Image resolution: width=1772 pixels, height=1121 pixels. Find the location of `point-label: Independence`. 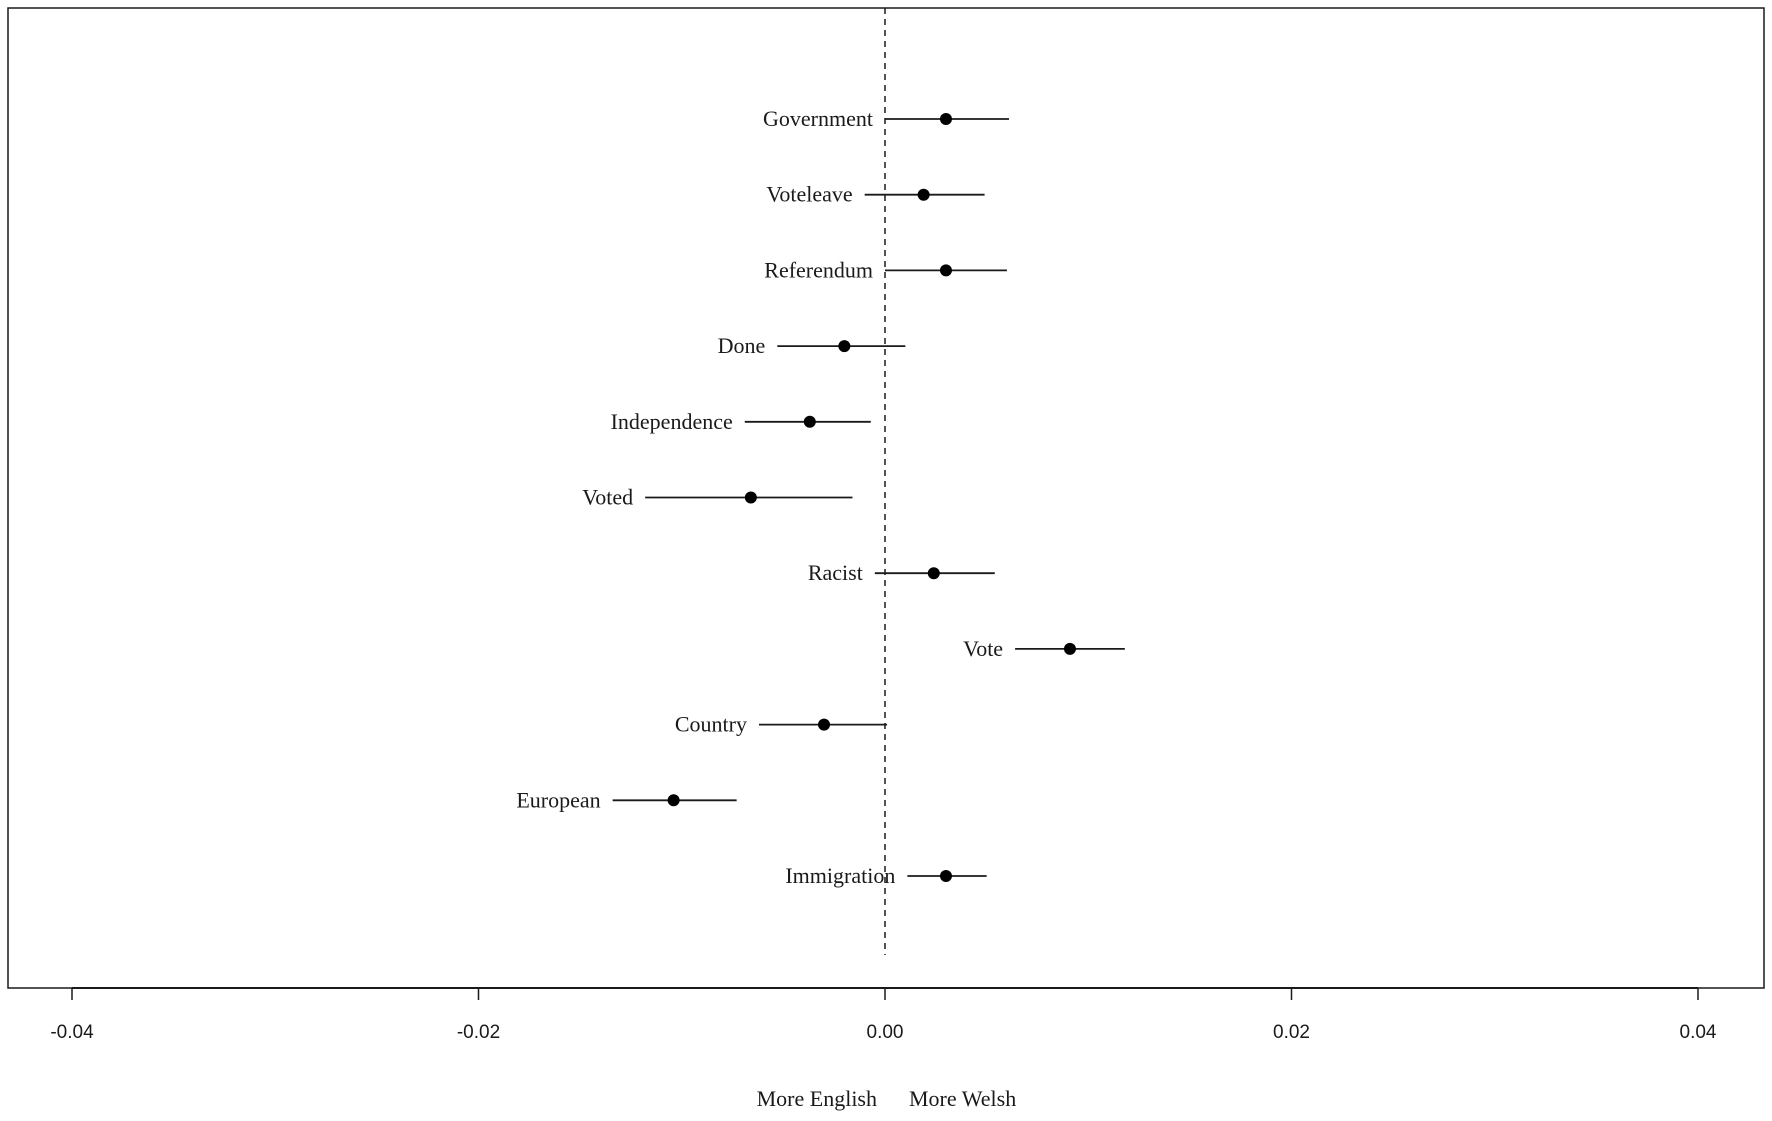

point-label: Independence is located at coordinates (672, 421).